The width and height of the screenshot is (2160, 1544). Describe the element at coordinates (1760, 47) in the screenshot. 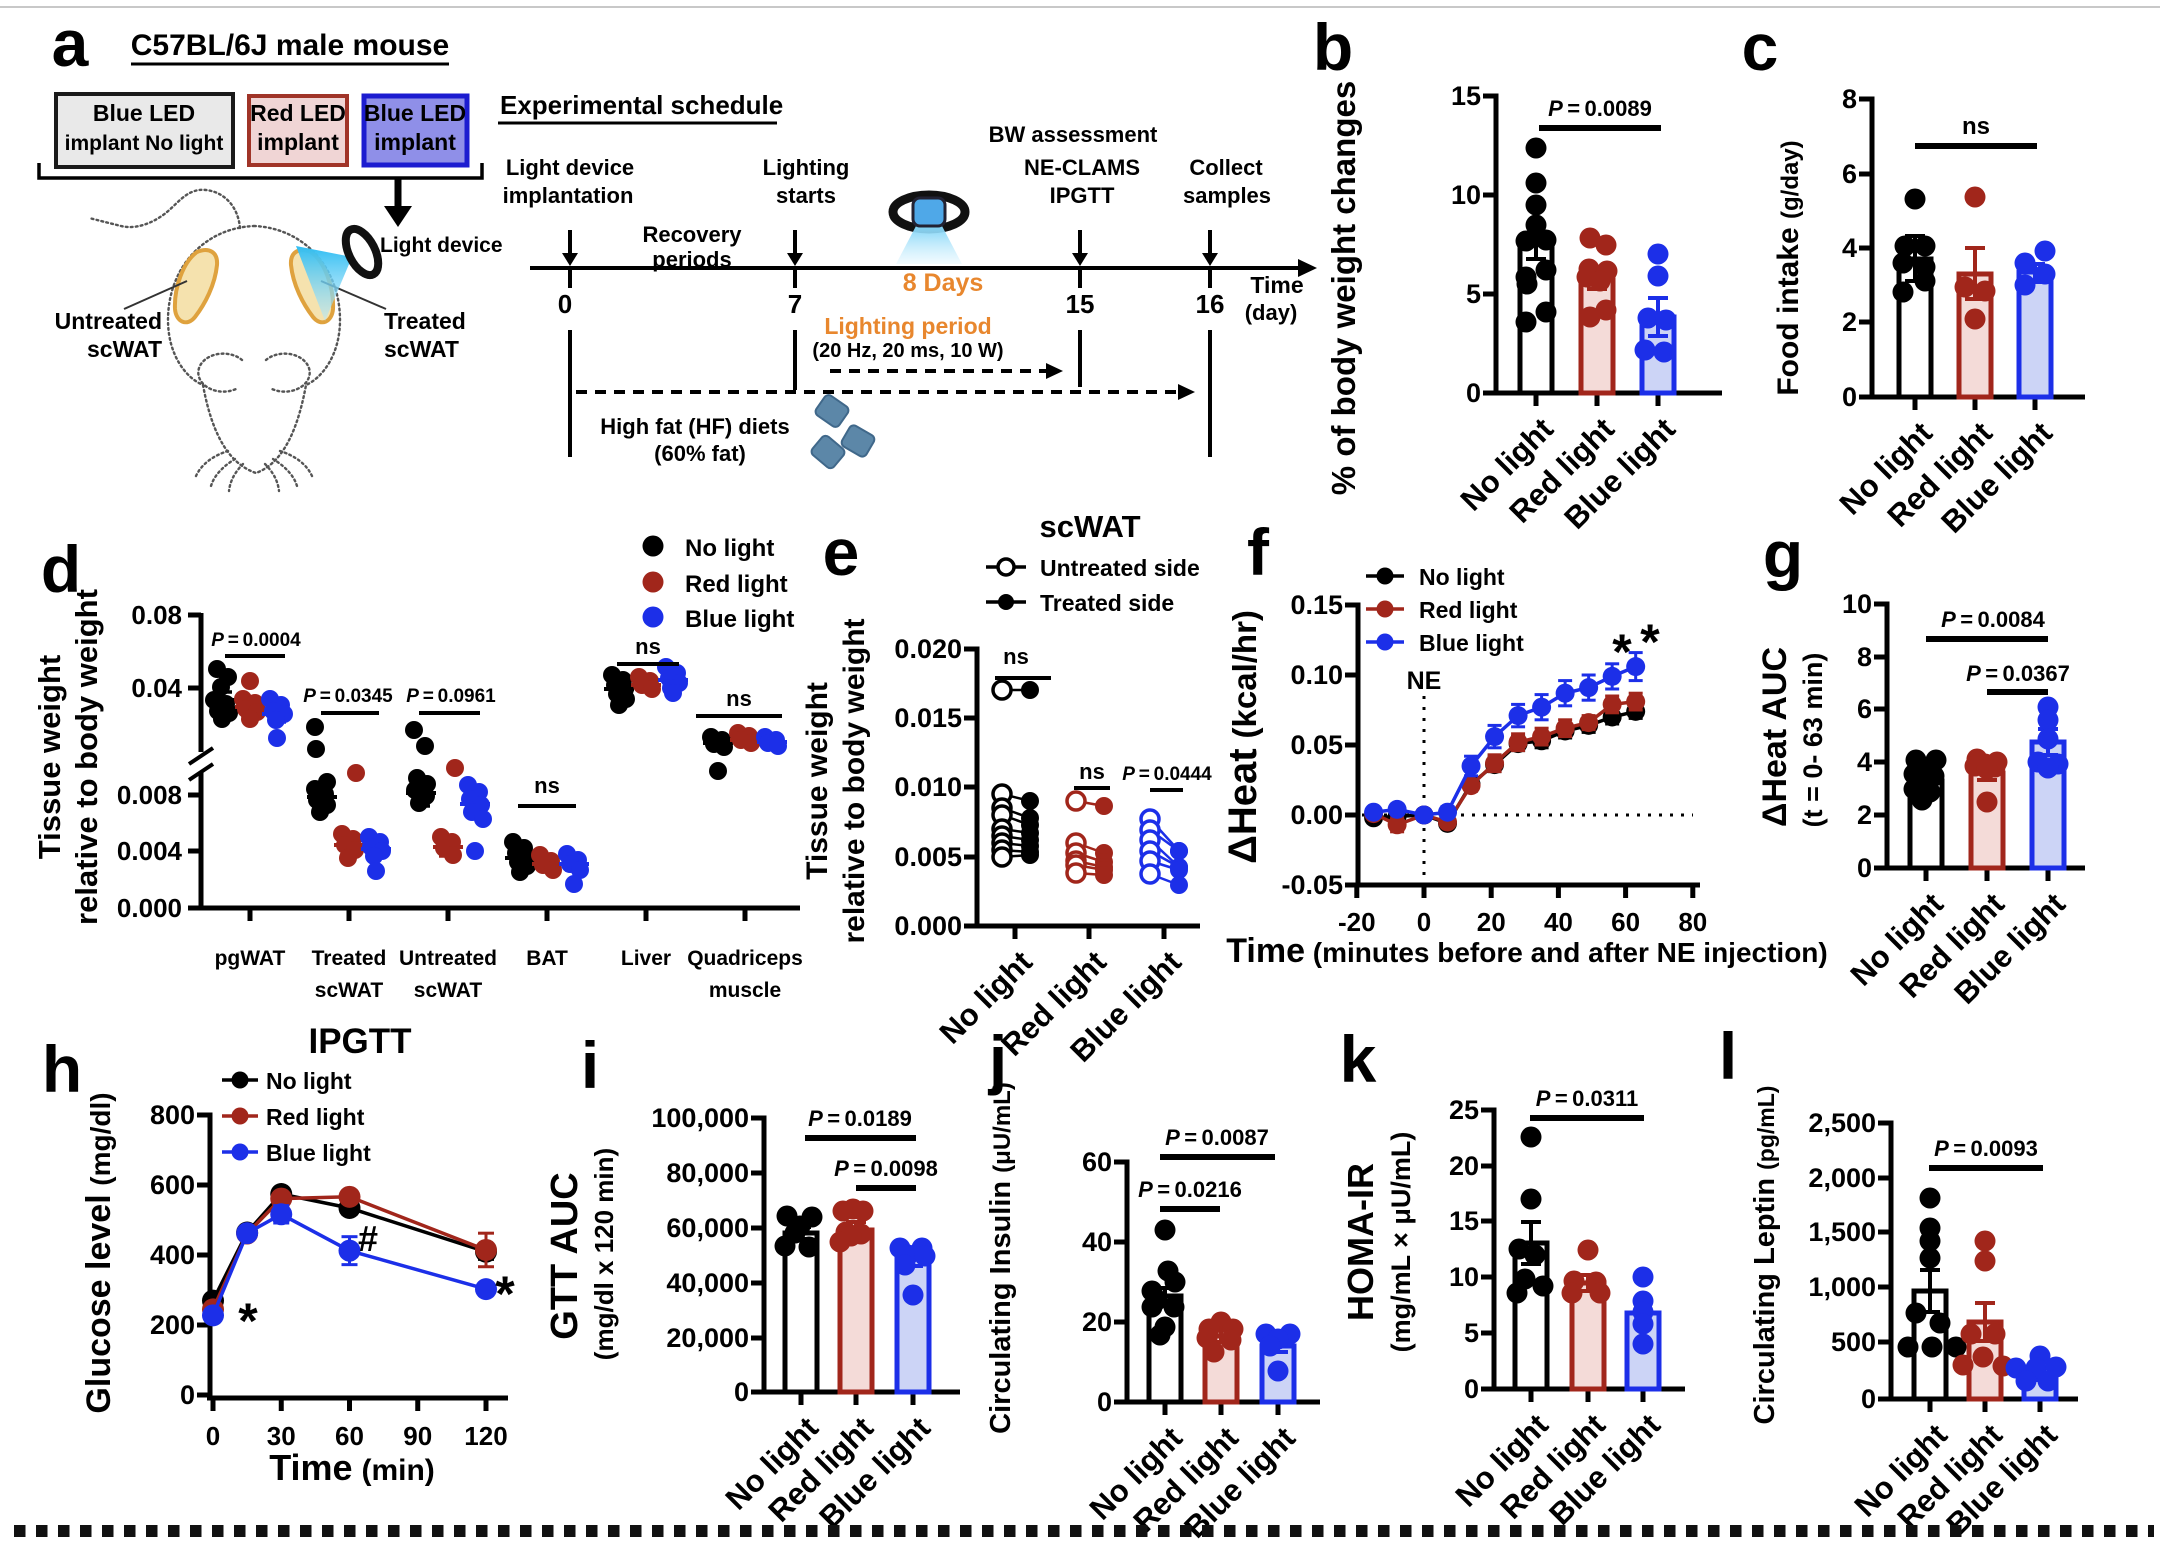

I see `svg-text: c` at that location.